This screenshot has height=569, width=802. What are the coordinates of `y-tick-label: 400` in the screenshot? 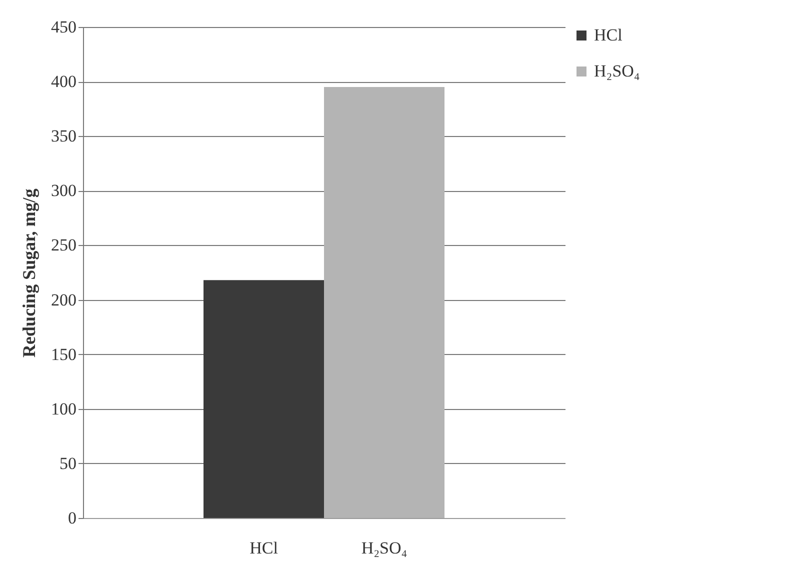 It's located at (63, 82).